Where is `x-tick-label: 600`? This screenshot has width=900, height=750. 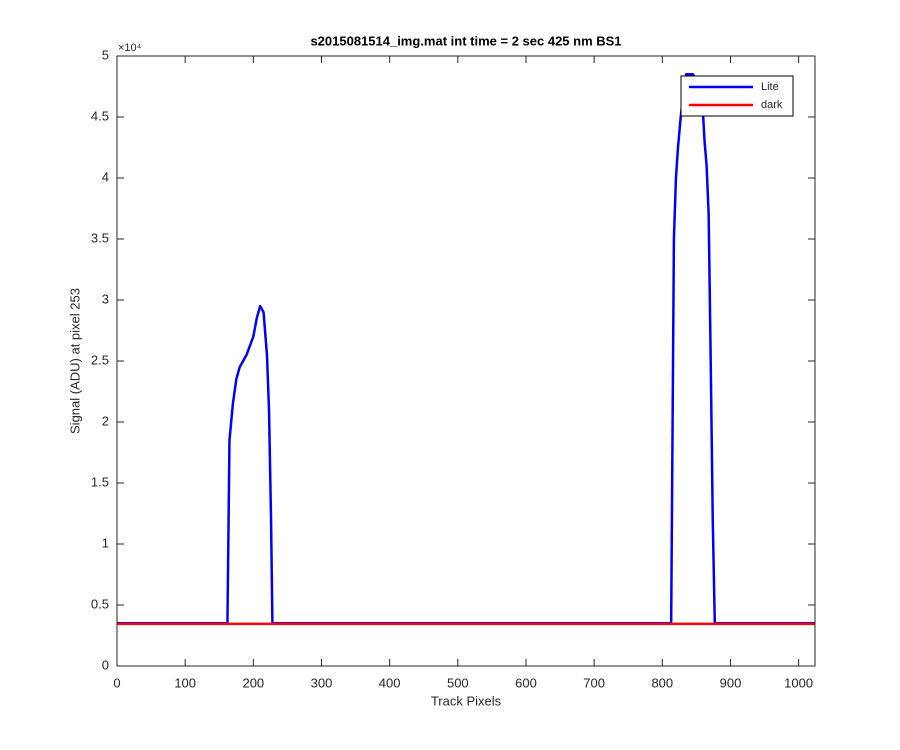
x-tick-label: 600 is located at coordinates (526, 682).